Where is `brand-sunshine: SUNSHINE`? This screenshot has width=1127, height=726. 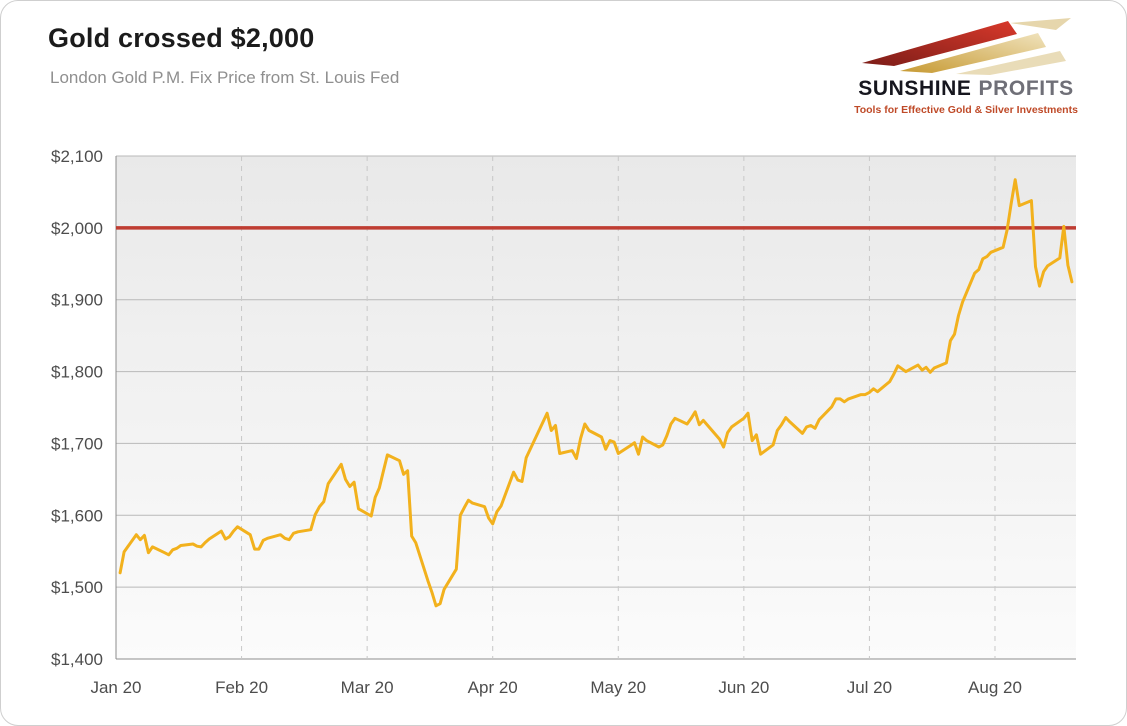
brand-sunshine: SUNSHINE is located at coordinates (915, 88).